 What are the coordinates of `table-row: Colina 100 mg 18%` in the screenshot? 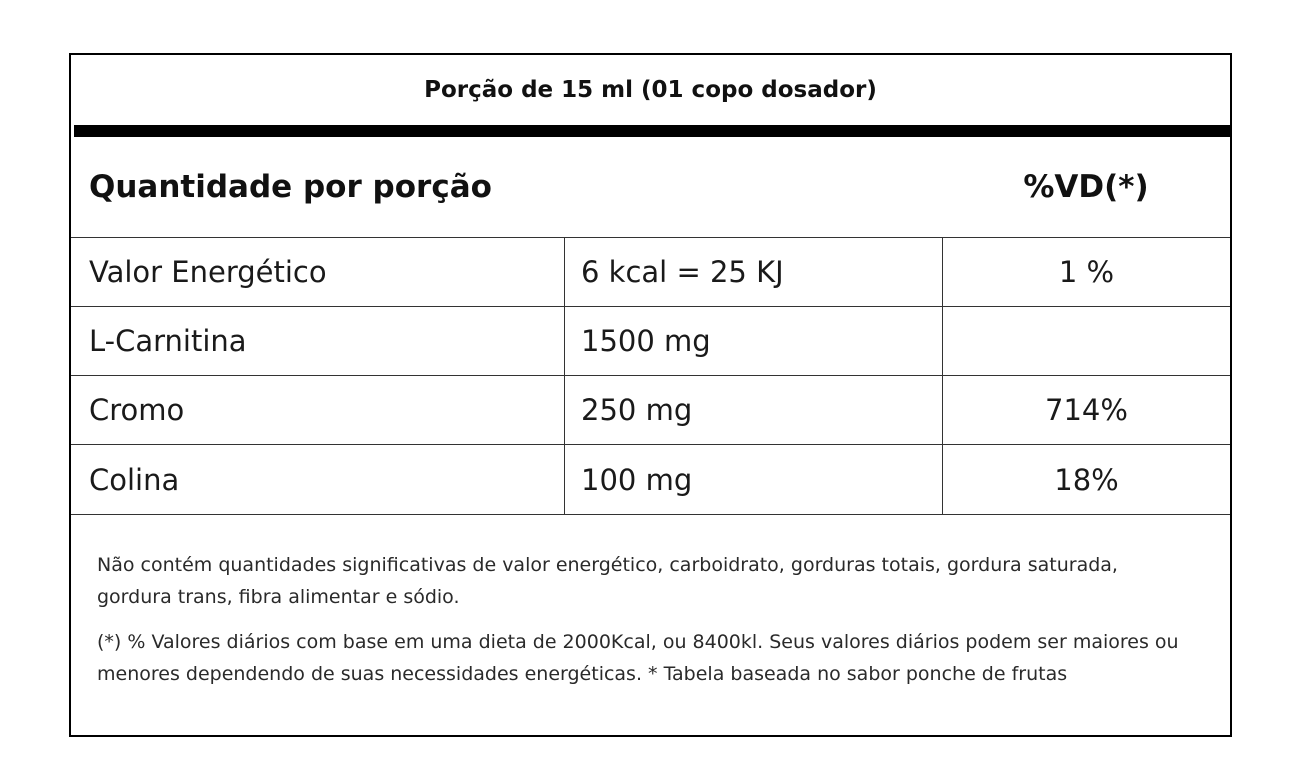 It's located at (650, 480).